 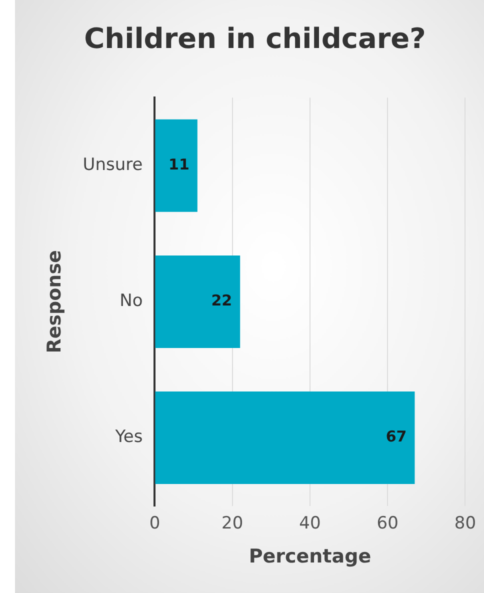 What do you see at coordinates (465, 523) in the screenshot?
I see `x-tick-label: 80` at bounding box center [465, 523].